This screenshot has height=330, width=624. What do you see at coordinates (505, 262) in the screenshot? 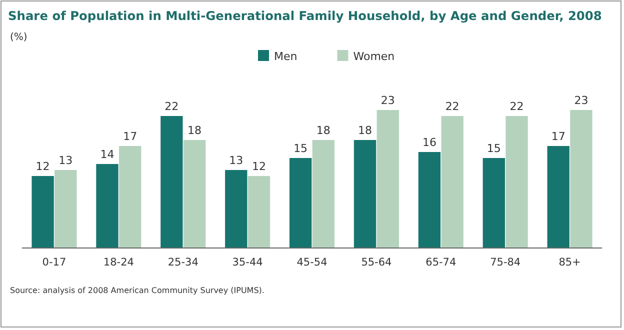
I see `x-tick-label: 75-84` at bounding box center [505, 262].